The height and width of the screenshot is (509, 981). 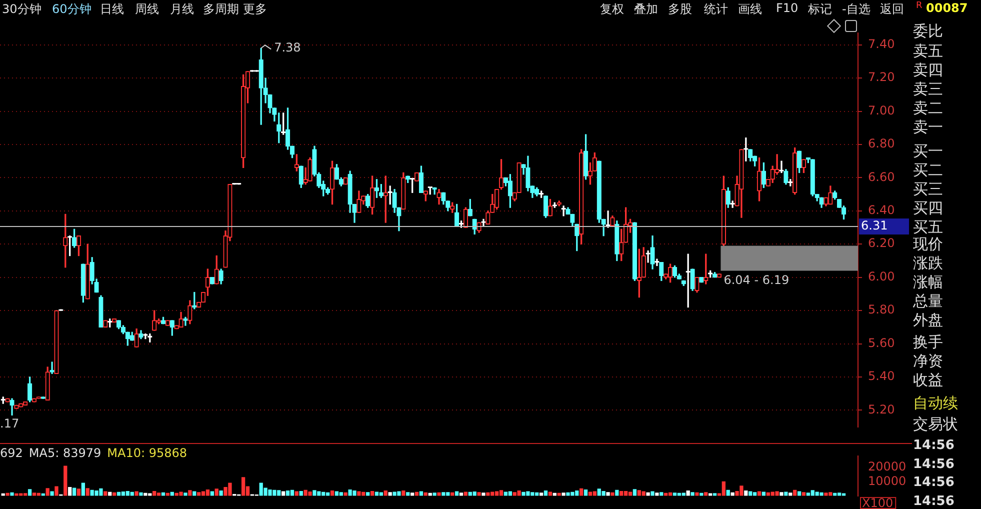 I want to click on text: 交易状, so click(x=935, y=424).